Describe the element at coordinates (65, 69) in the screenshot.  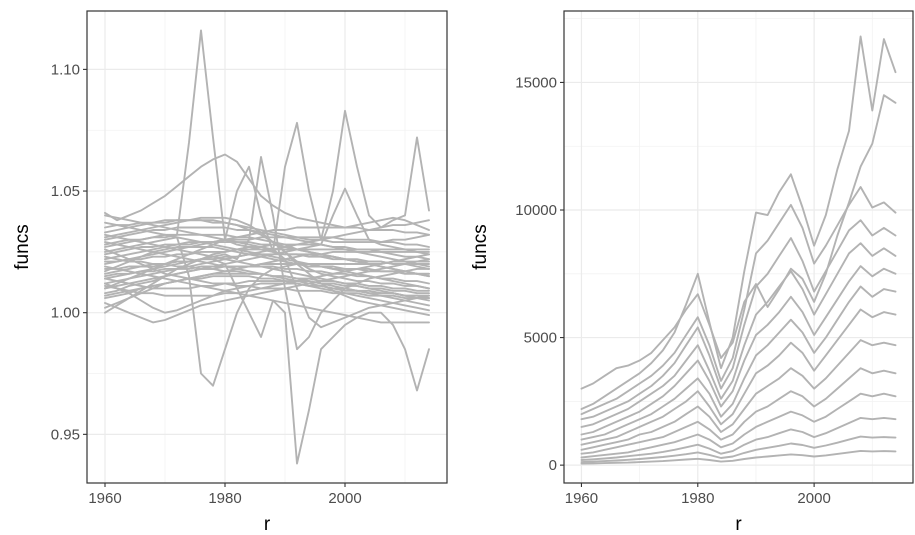
I see `y-tick-label: 1.10` at that location.